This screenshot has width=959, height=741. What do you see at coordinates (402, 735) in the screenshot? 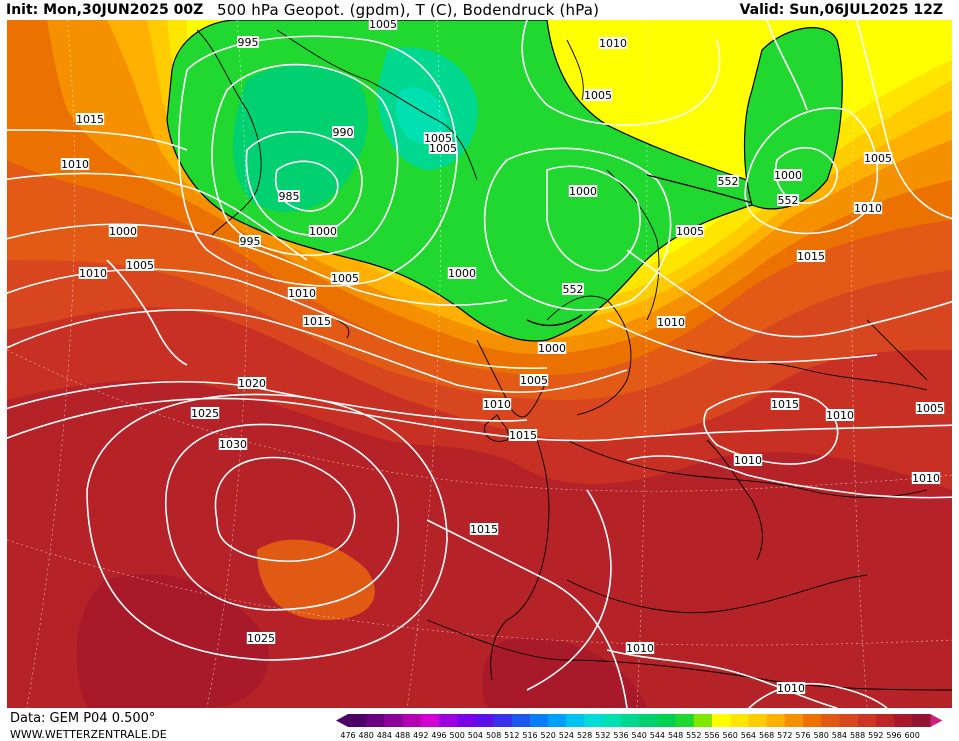
I see `legend-tick-label: 488` at bounding box center [402, 735].